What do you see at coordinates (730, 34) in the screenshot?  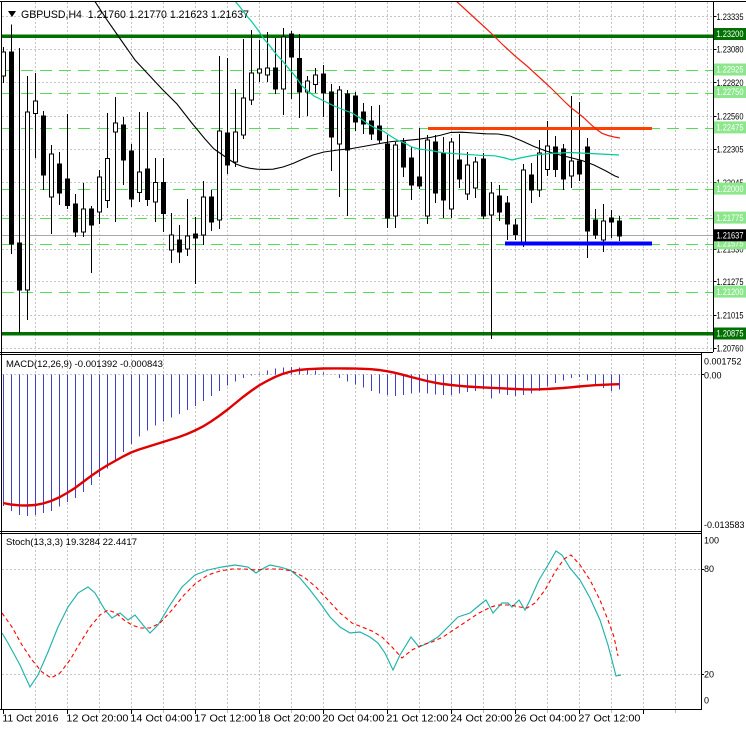 I see `svg-text: 1.23200` at bounding box center [730, 34].